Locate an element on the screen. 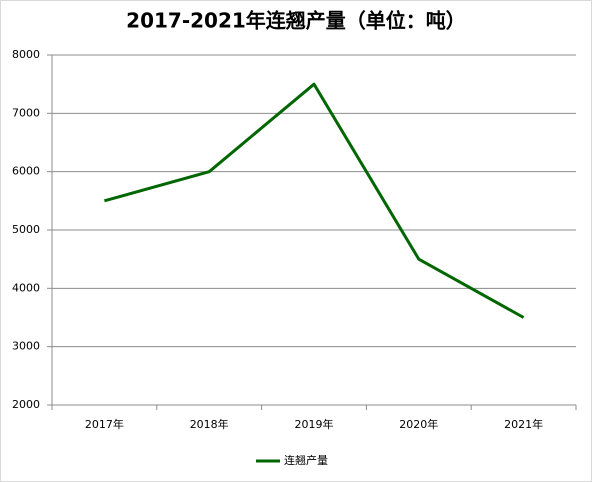  y-tick-label: 7000 is located at coordinates (26, 112).